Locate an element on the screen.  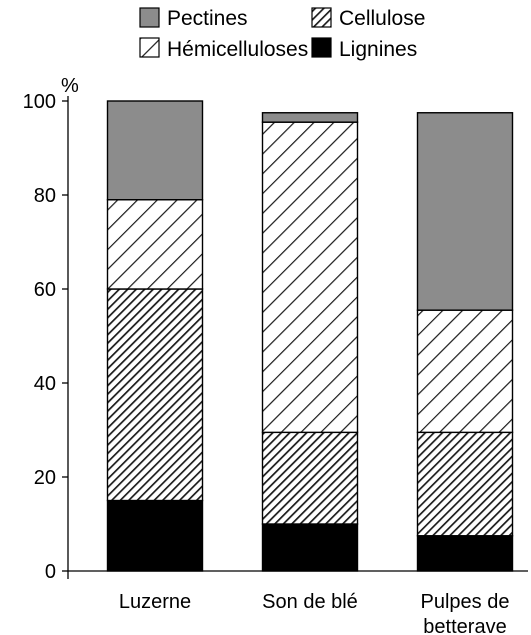
legend-item-hemicelluloses: Hémicelluloses is located at coordinates (223, 49).